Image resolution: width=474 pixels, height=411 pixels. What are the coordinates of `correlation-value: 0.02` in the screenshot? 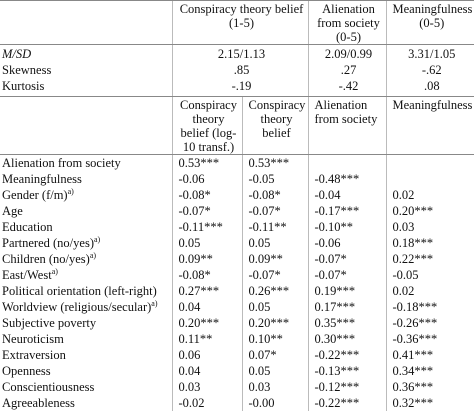 It's located at (430, 195).